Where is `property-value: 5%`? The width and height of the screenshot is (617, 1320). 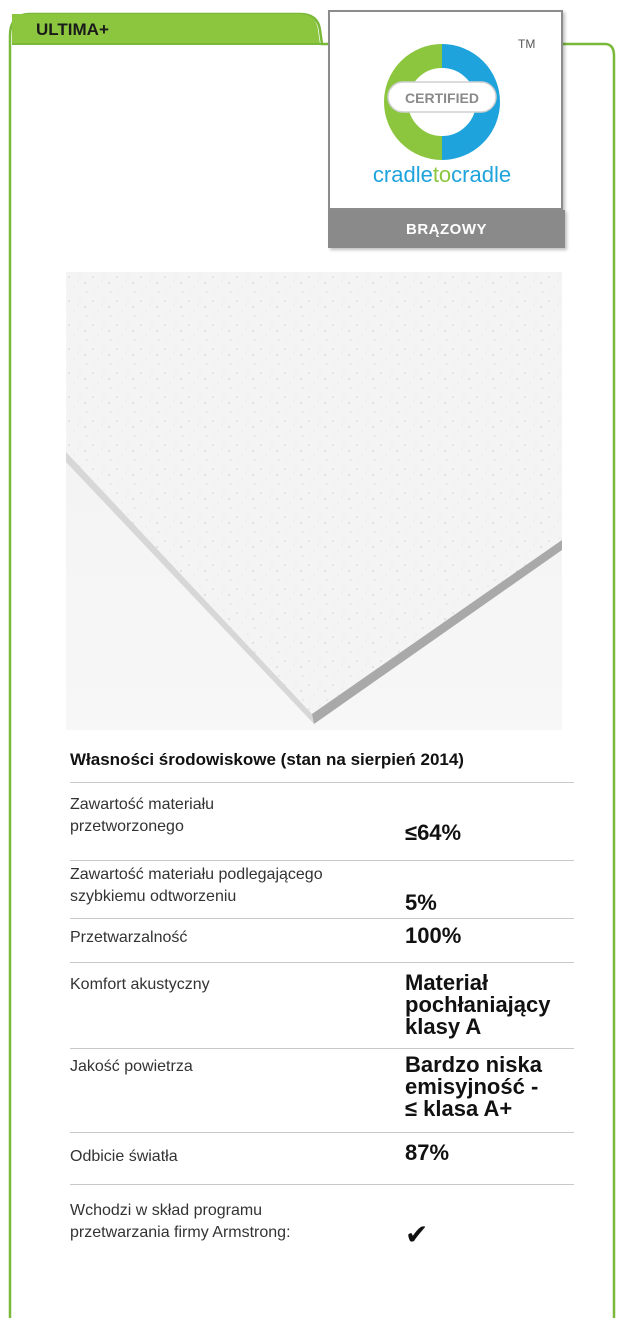
property-value: 5% is located at coordinates (421, 902).